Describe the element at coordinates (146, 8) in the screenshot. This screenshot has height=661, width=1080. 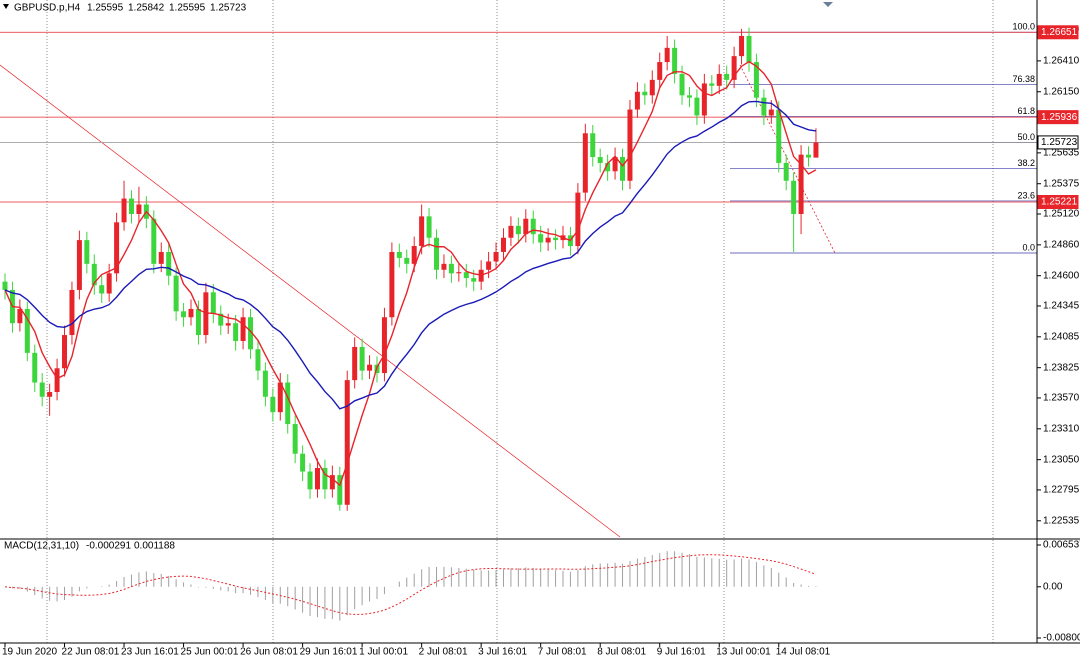
I see `ohlc-high: 1.25842` at that location.